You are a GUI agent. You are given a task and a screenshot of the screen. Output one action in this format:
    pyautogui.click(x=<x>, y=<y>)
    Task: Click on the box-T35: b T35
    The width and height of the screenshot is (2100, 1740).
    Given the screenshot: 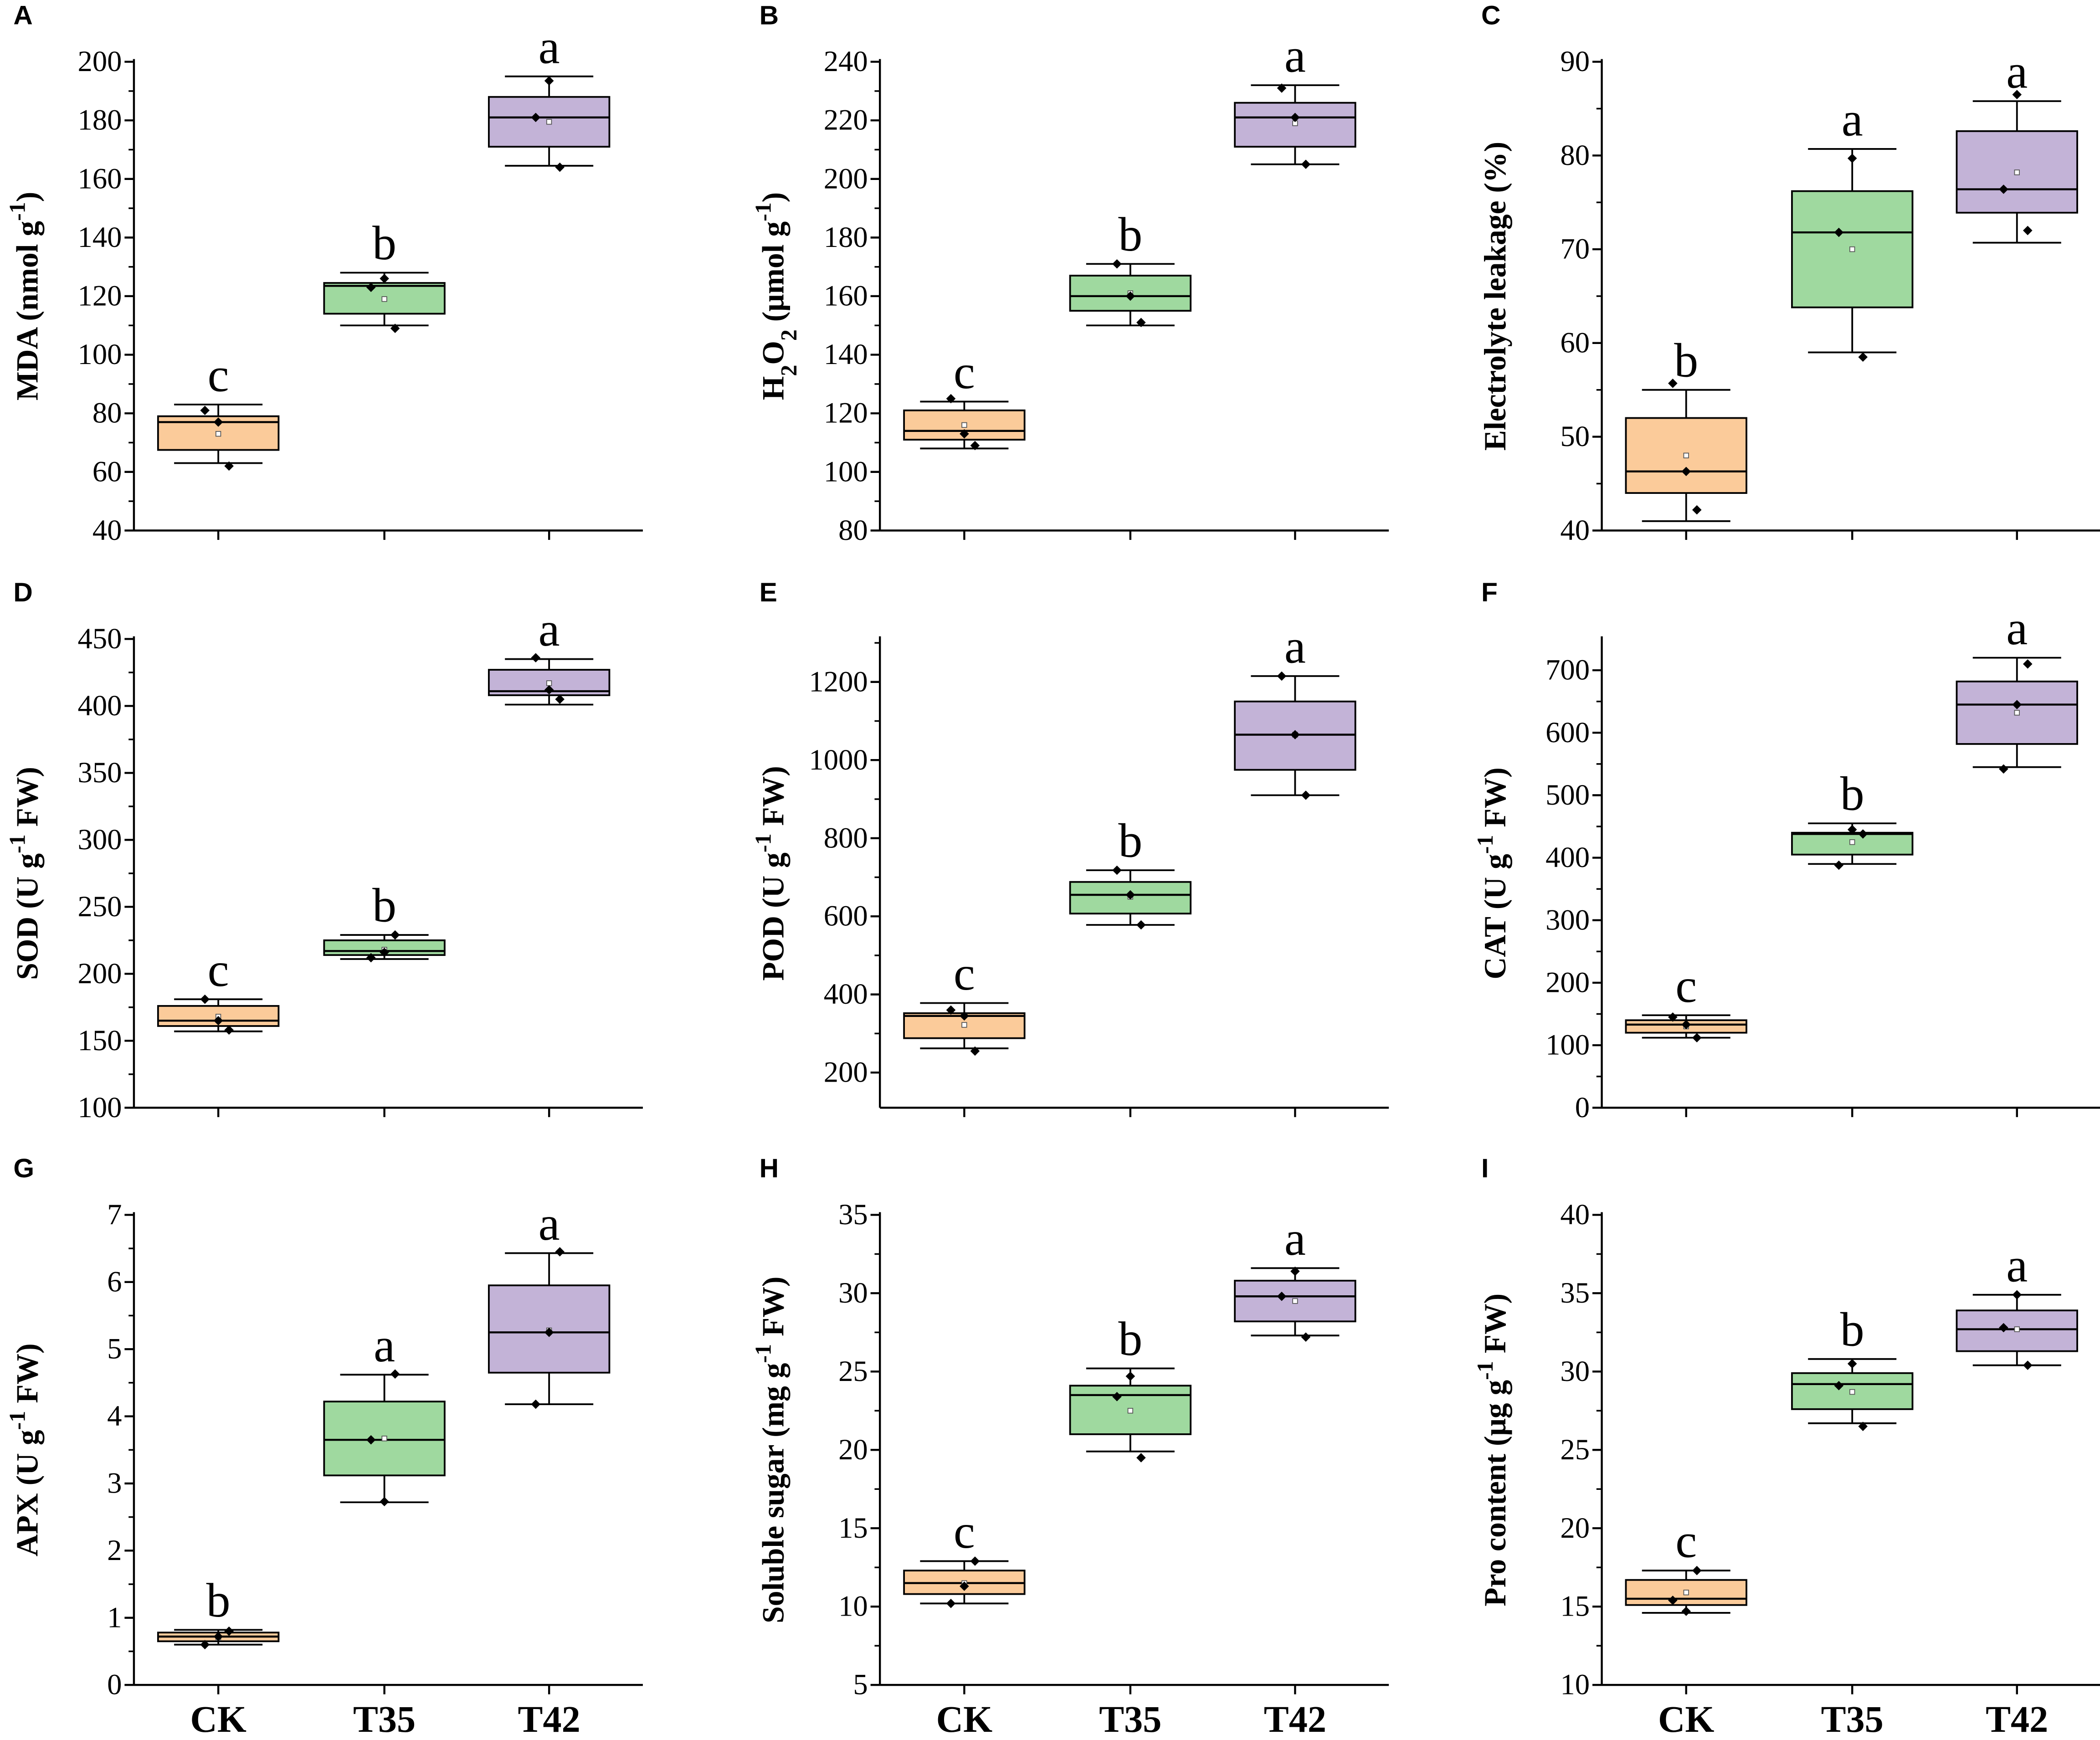 What is the action you would take?
    pyautogui.click(x=1130, y=1526)
    